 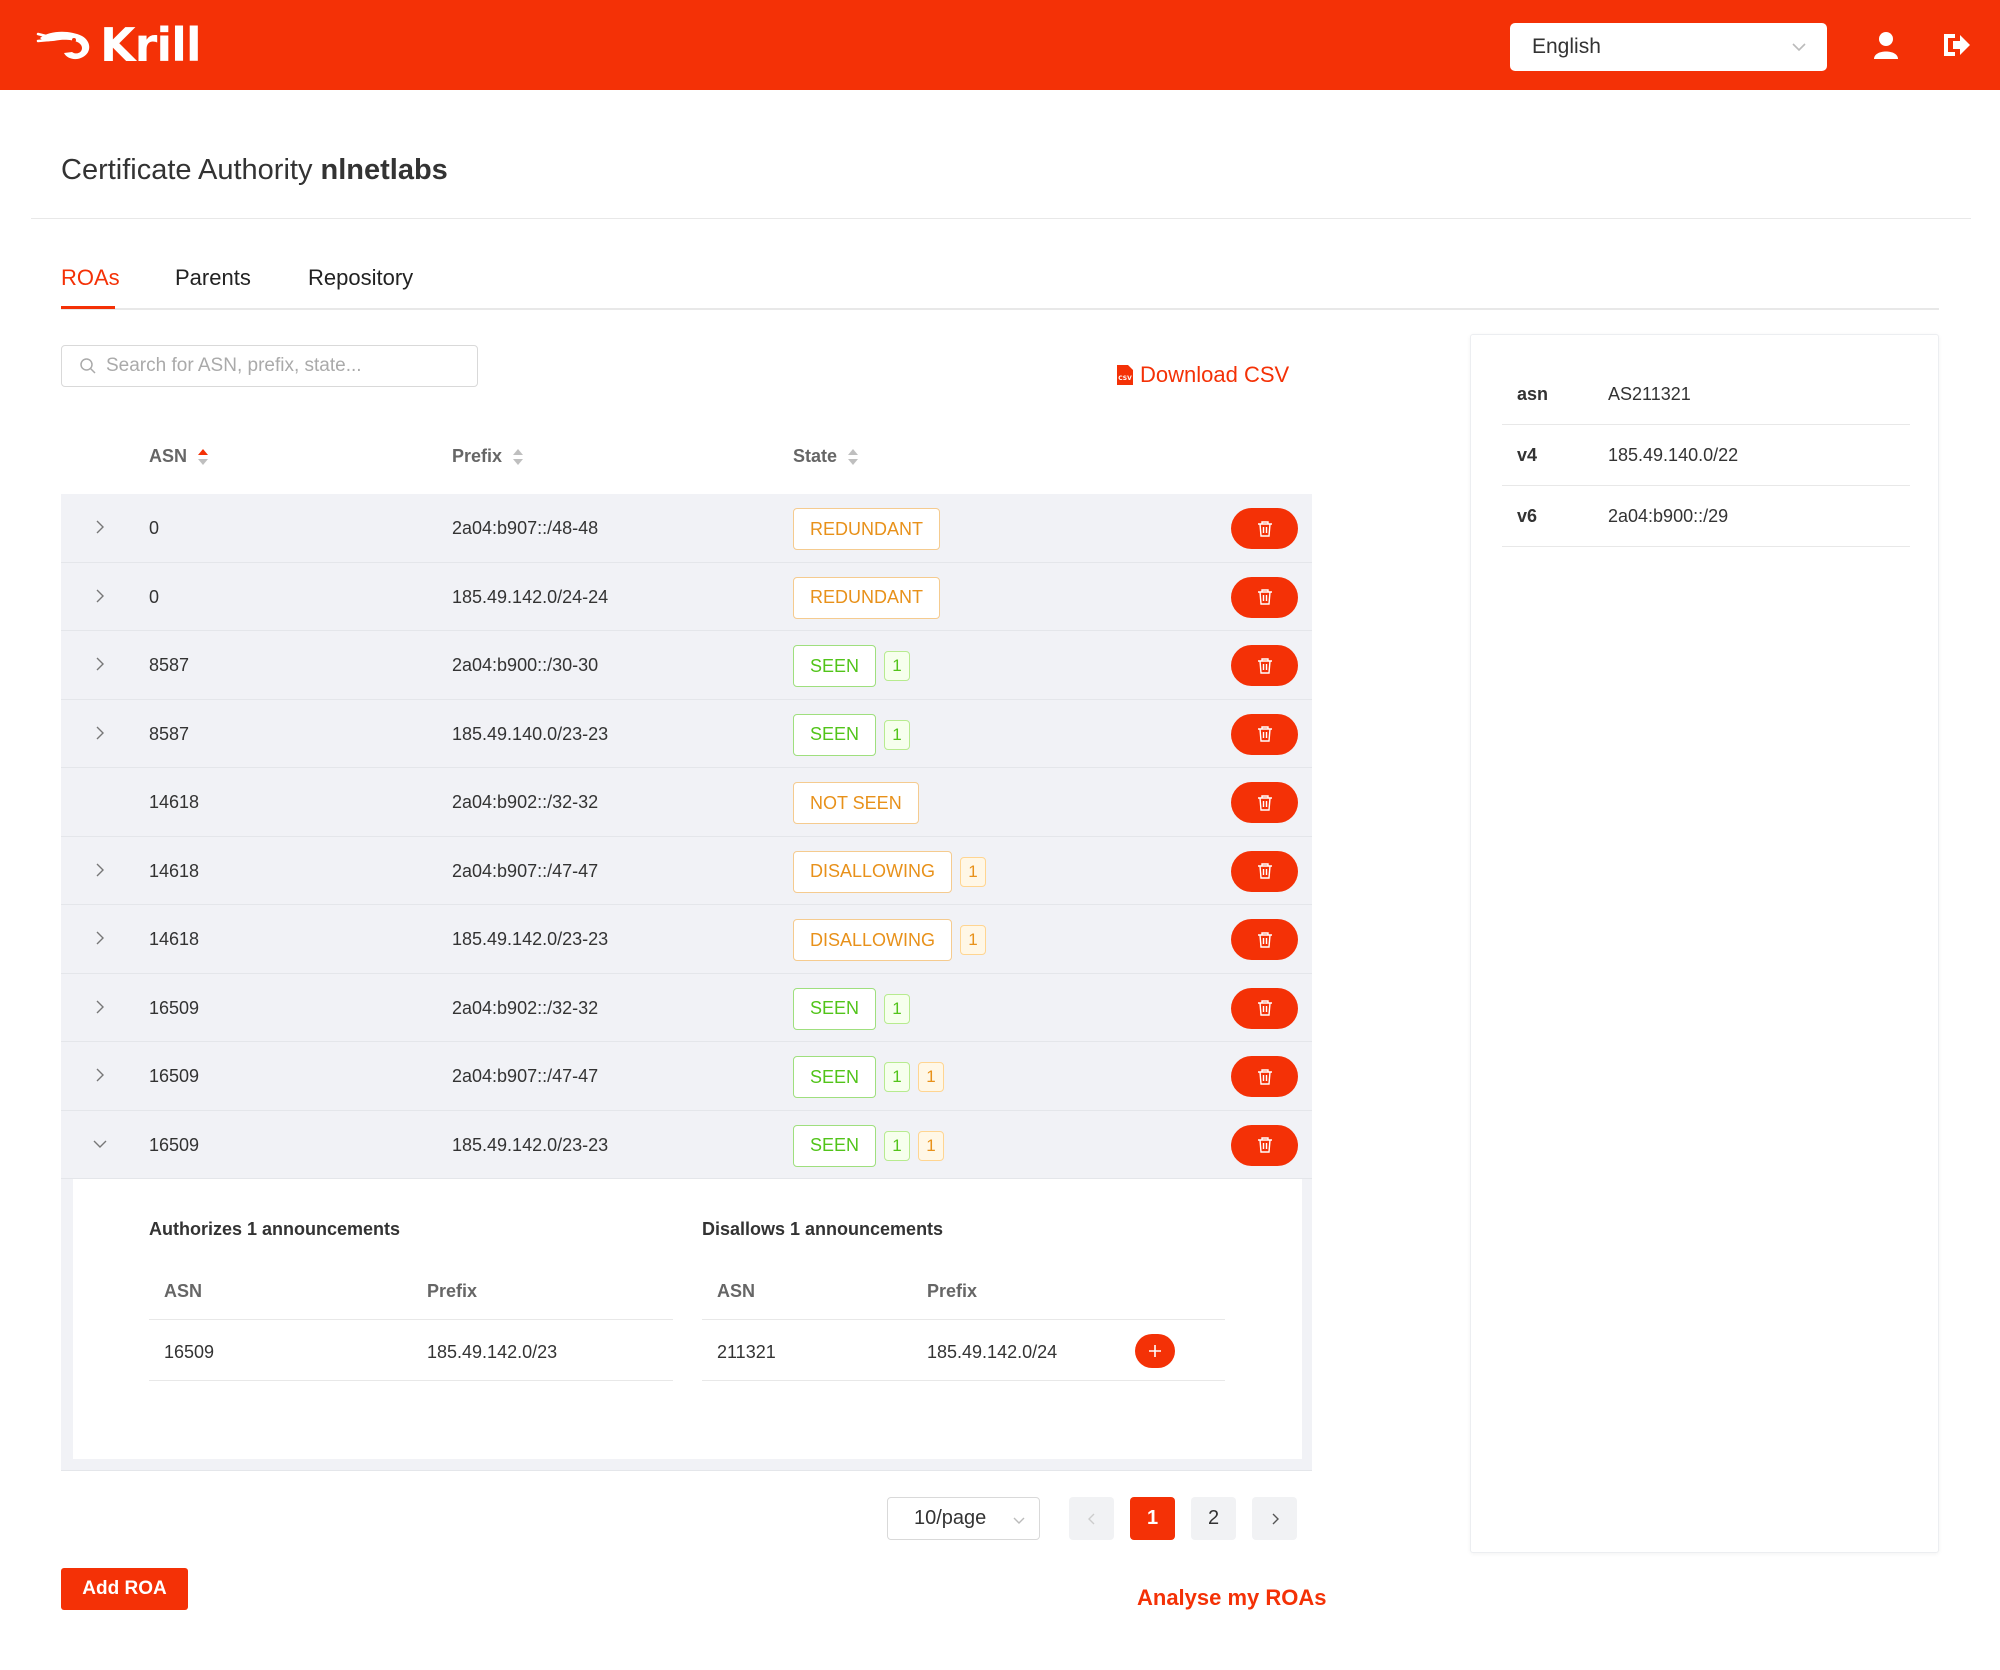 I want to click on row-state: DISALLOWING 1, so click(x=890, y=940).